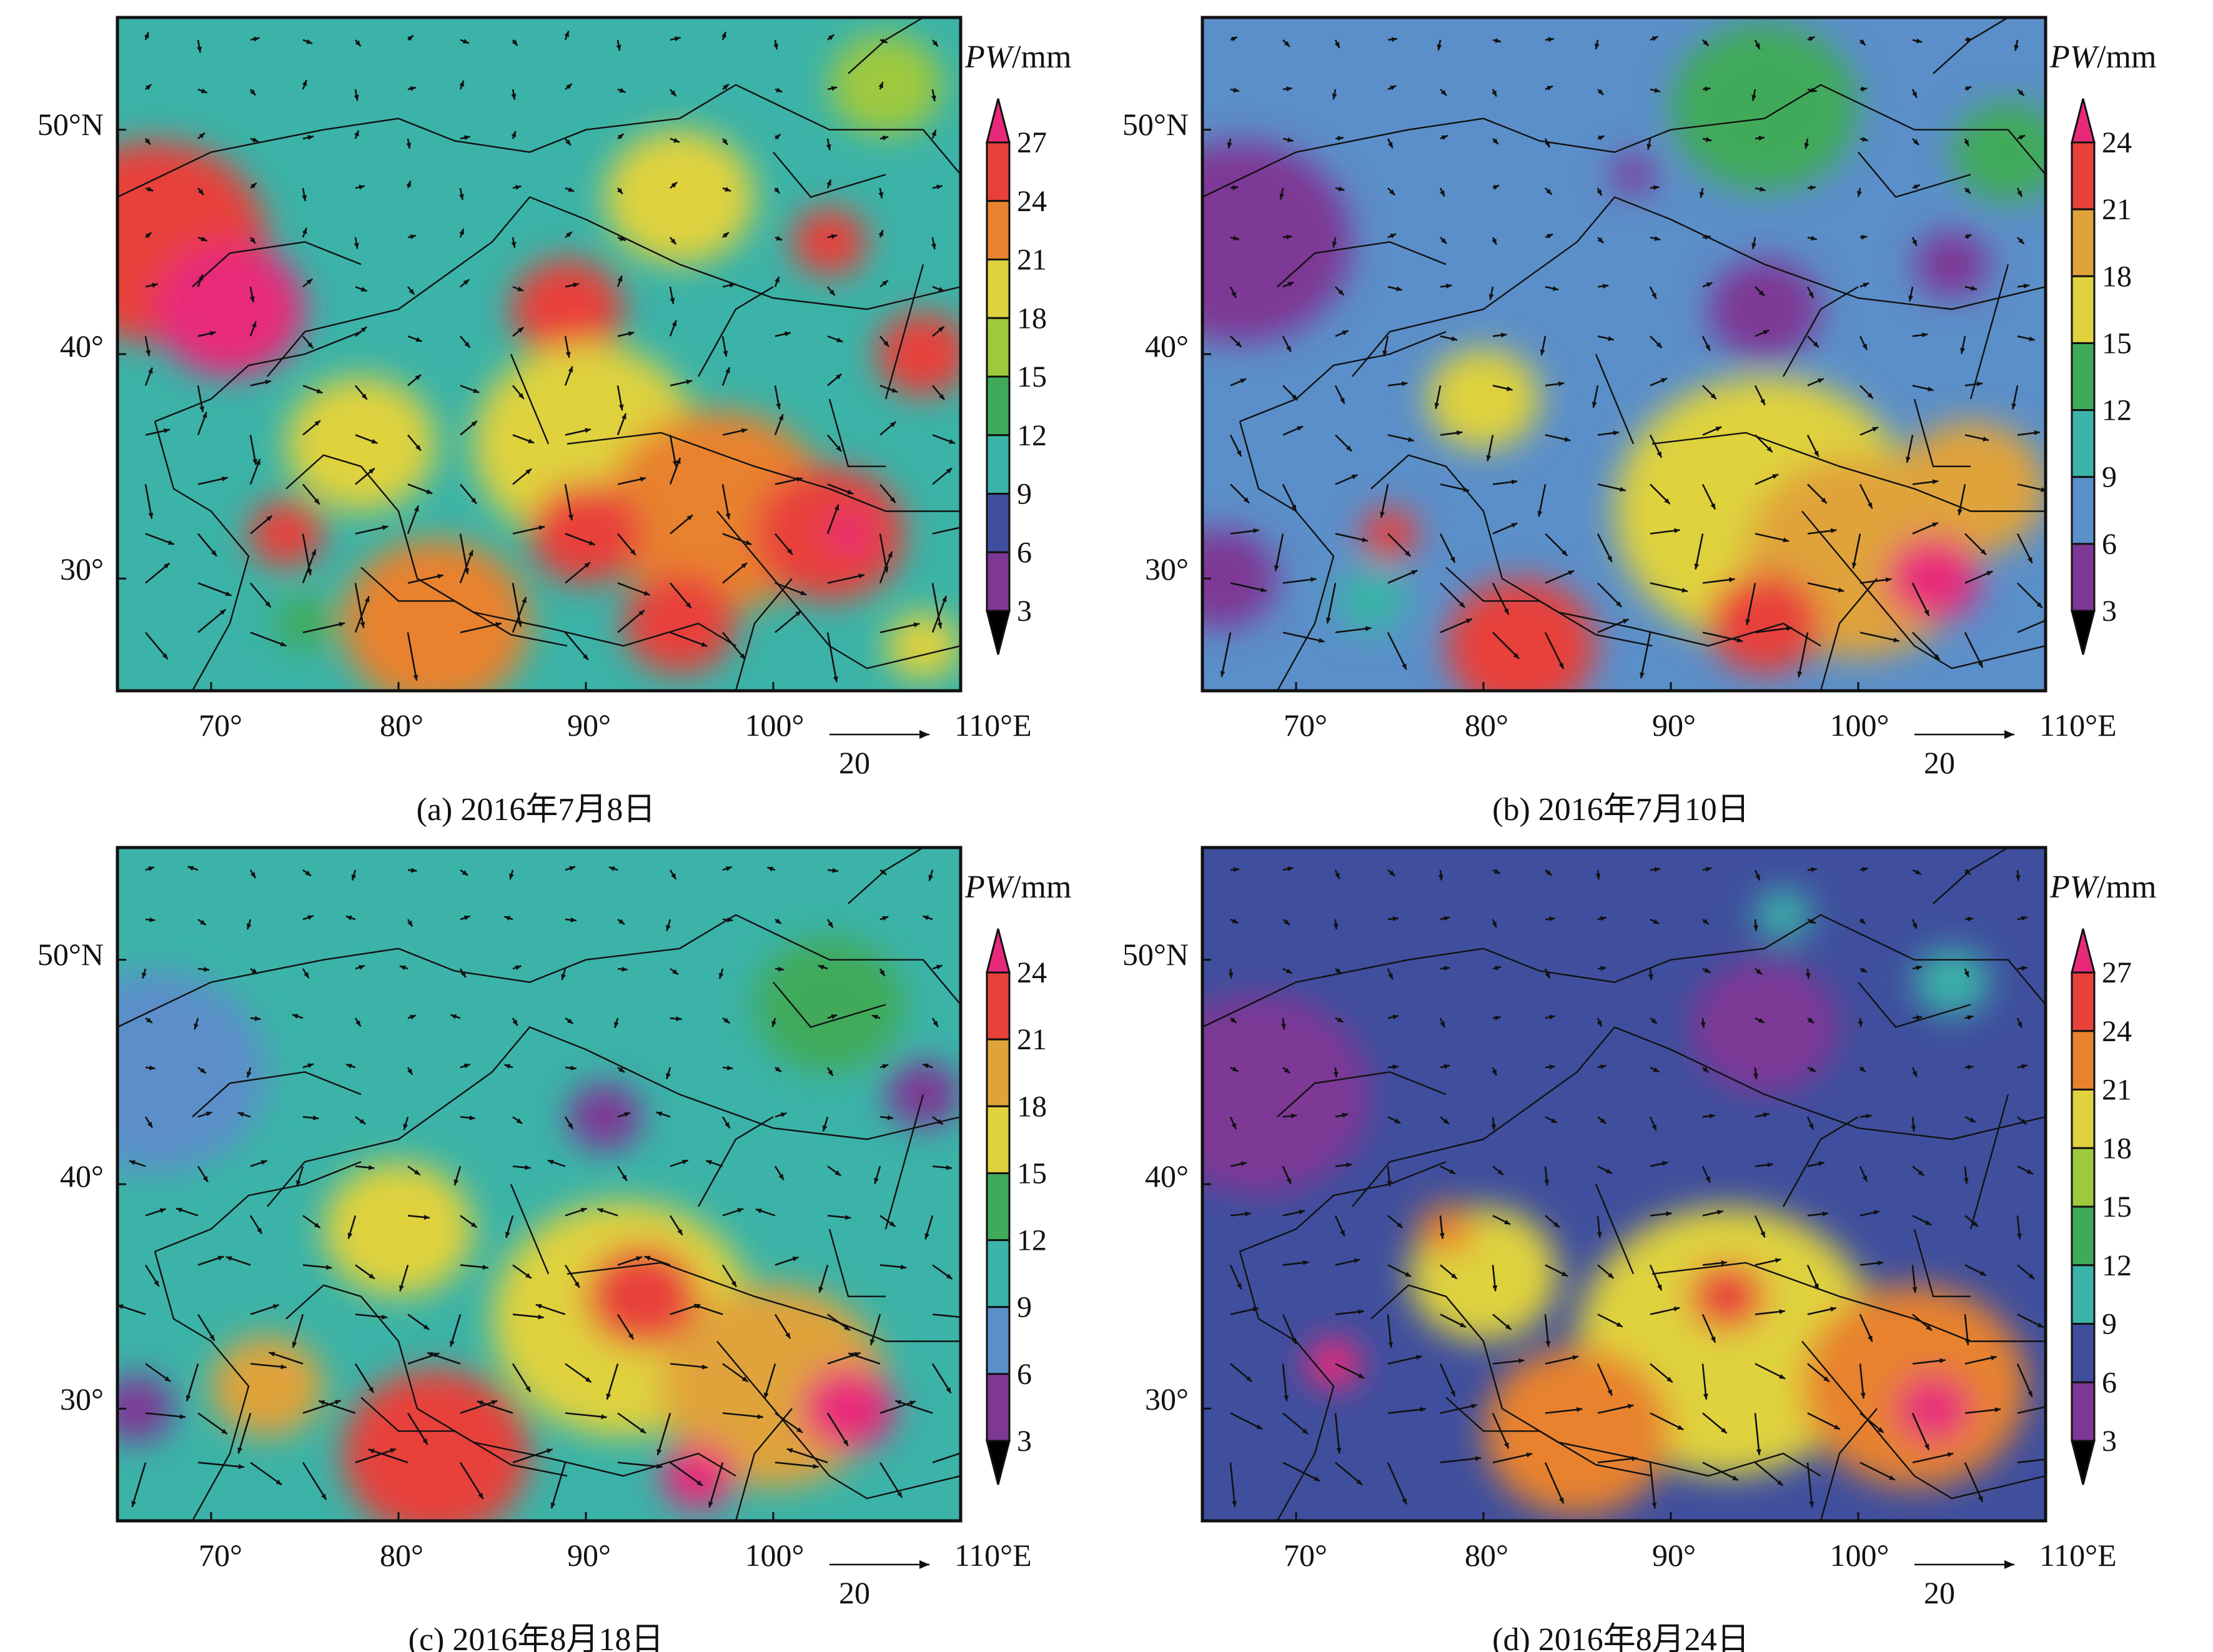 The height and width of the screenshot is (1652, 2213). What do you see at coordinates (1017, 347) in the screenshot?
I see `colorbar-a: PW/mm 27 24 21 18 15 12 9 6 3` at bounding box center [1017, 347].